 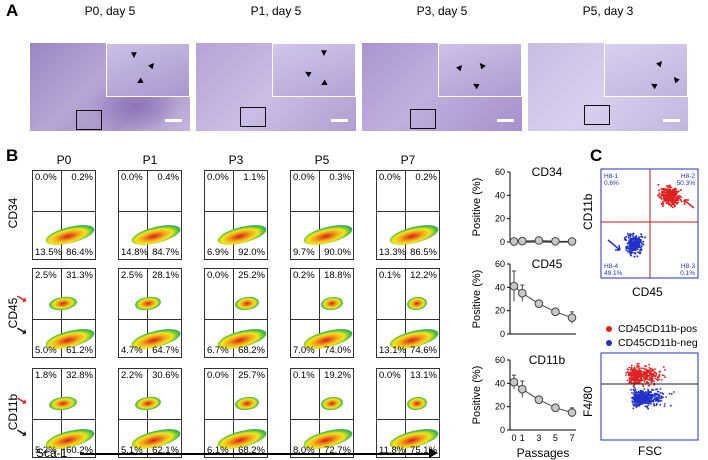 What do you see at coordinates (658, 329) in the screenshot?
I see `legend-label: CD45CD11b-pos` at bounding box center [658, 329].